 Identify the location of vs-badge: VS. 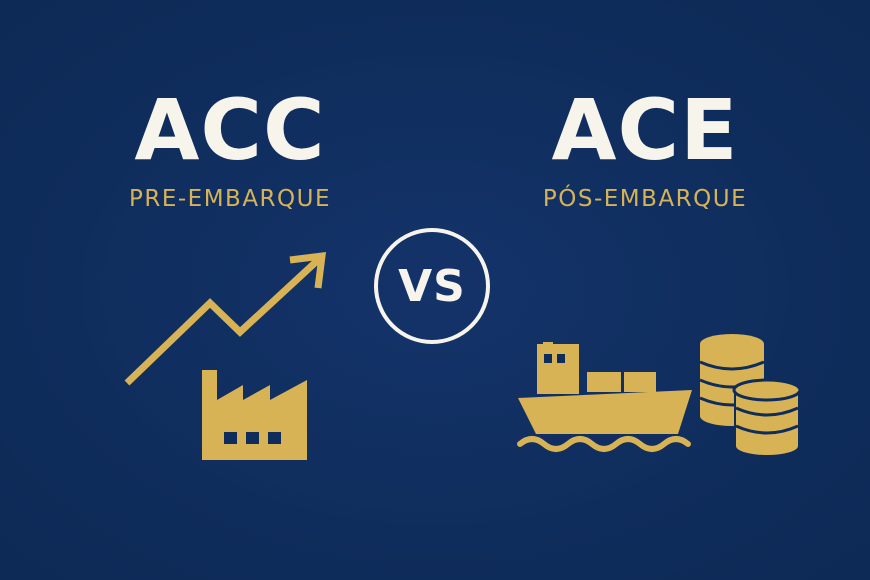
(432, 286).